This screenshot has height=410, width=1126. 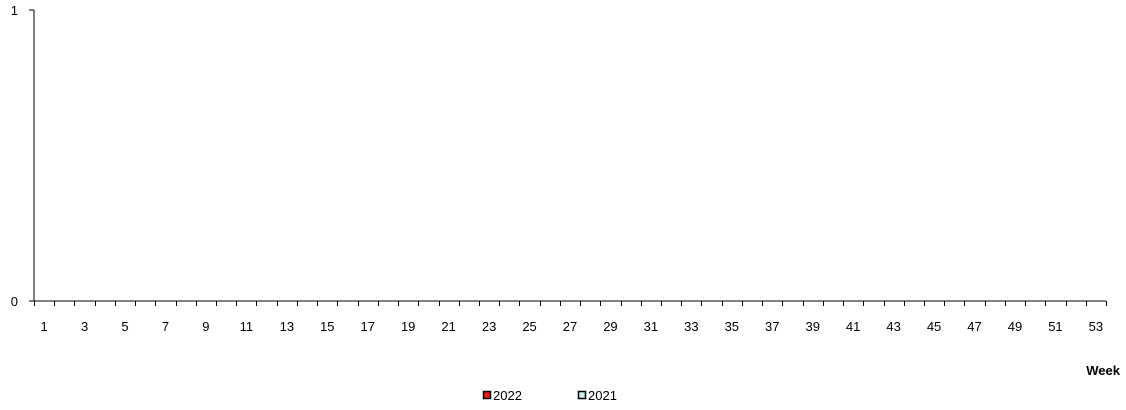 What do you see at coordinates (247, 326) in the screenshot?
I see `x-tick-label: 11` at bounding box center [247, 326].